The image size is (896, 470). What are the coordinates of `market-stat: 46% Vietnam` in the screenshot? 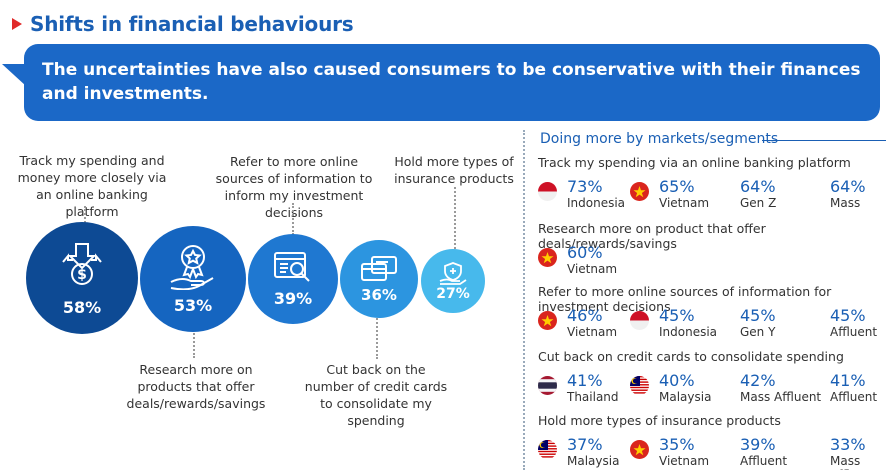 It's located at (592, 322).